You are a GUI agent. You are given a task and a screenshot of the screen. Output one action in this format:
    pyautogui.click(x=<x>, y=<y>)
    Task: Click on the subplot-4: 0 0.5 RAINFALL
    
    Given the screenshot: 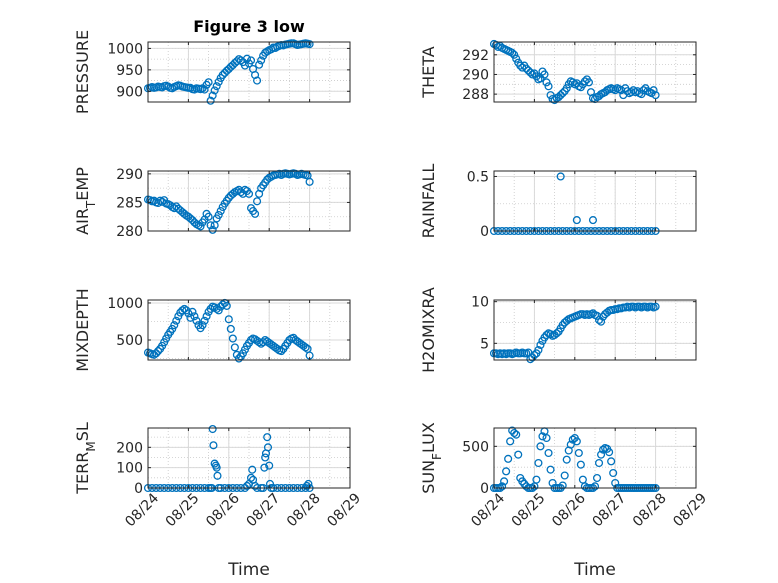 What is the action you would take?
    pyautogui.click(x=558, y=202)
    